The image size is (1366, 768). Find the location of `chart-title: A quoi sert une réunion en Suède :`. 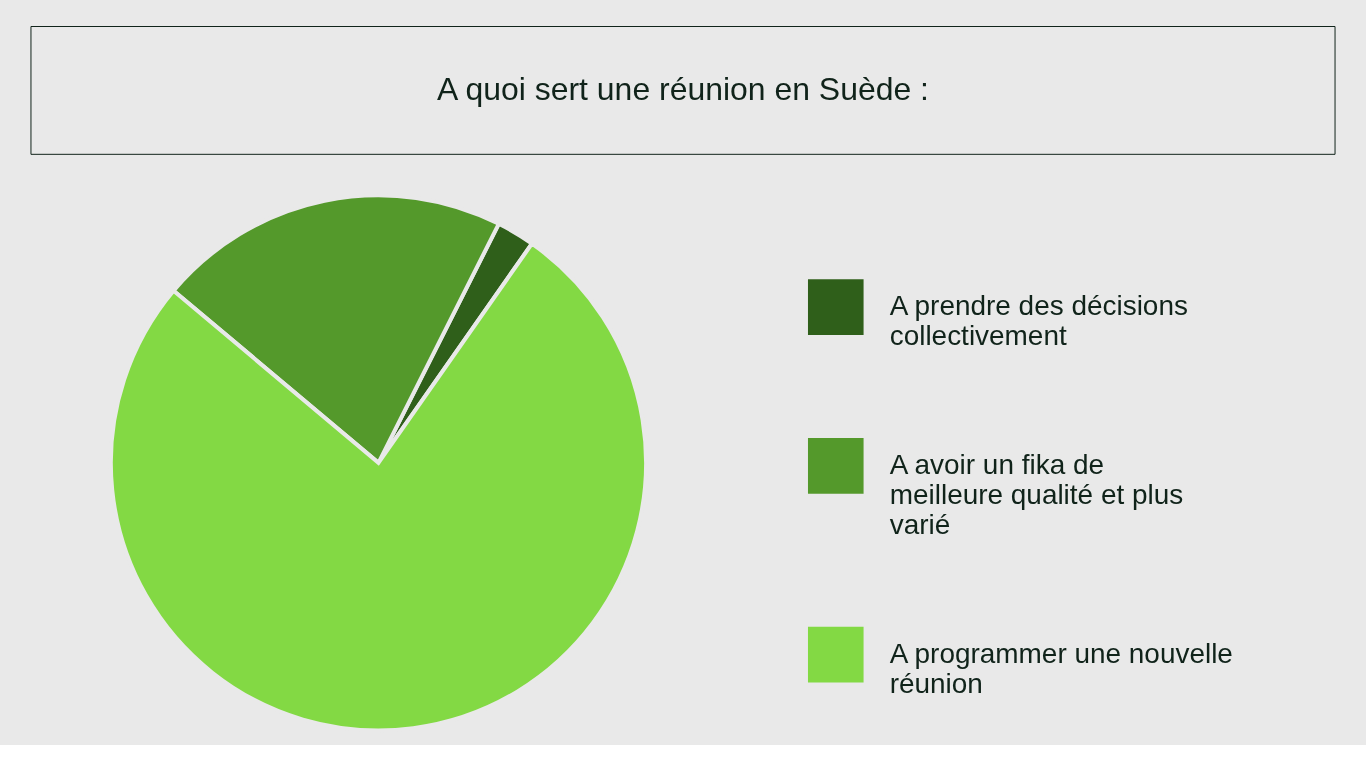

chart-title: A quoi sert une réunion en Suède : is located at coordinates (683, 89).